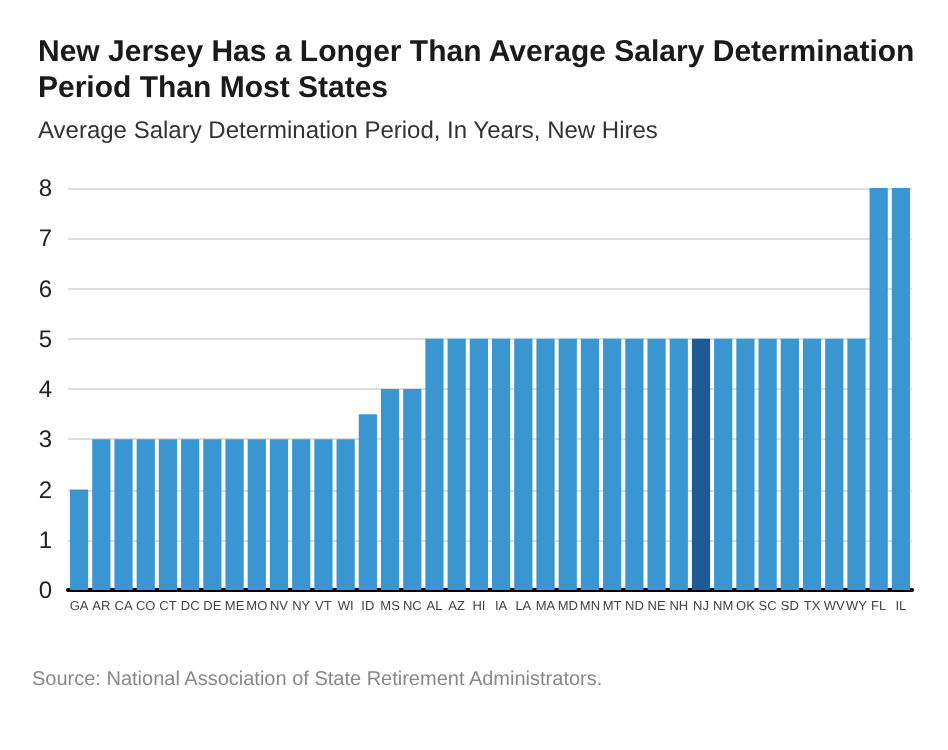 Image resolution: width=948 pixels, height=750 pixels. What do you see at coordinates (45, 238) in the screenshot?
I see `y-tick-label: 7` at bounding box center [45, 238].